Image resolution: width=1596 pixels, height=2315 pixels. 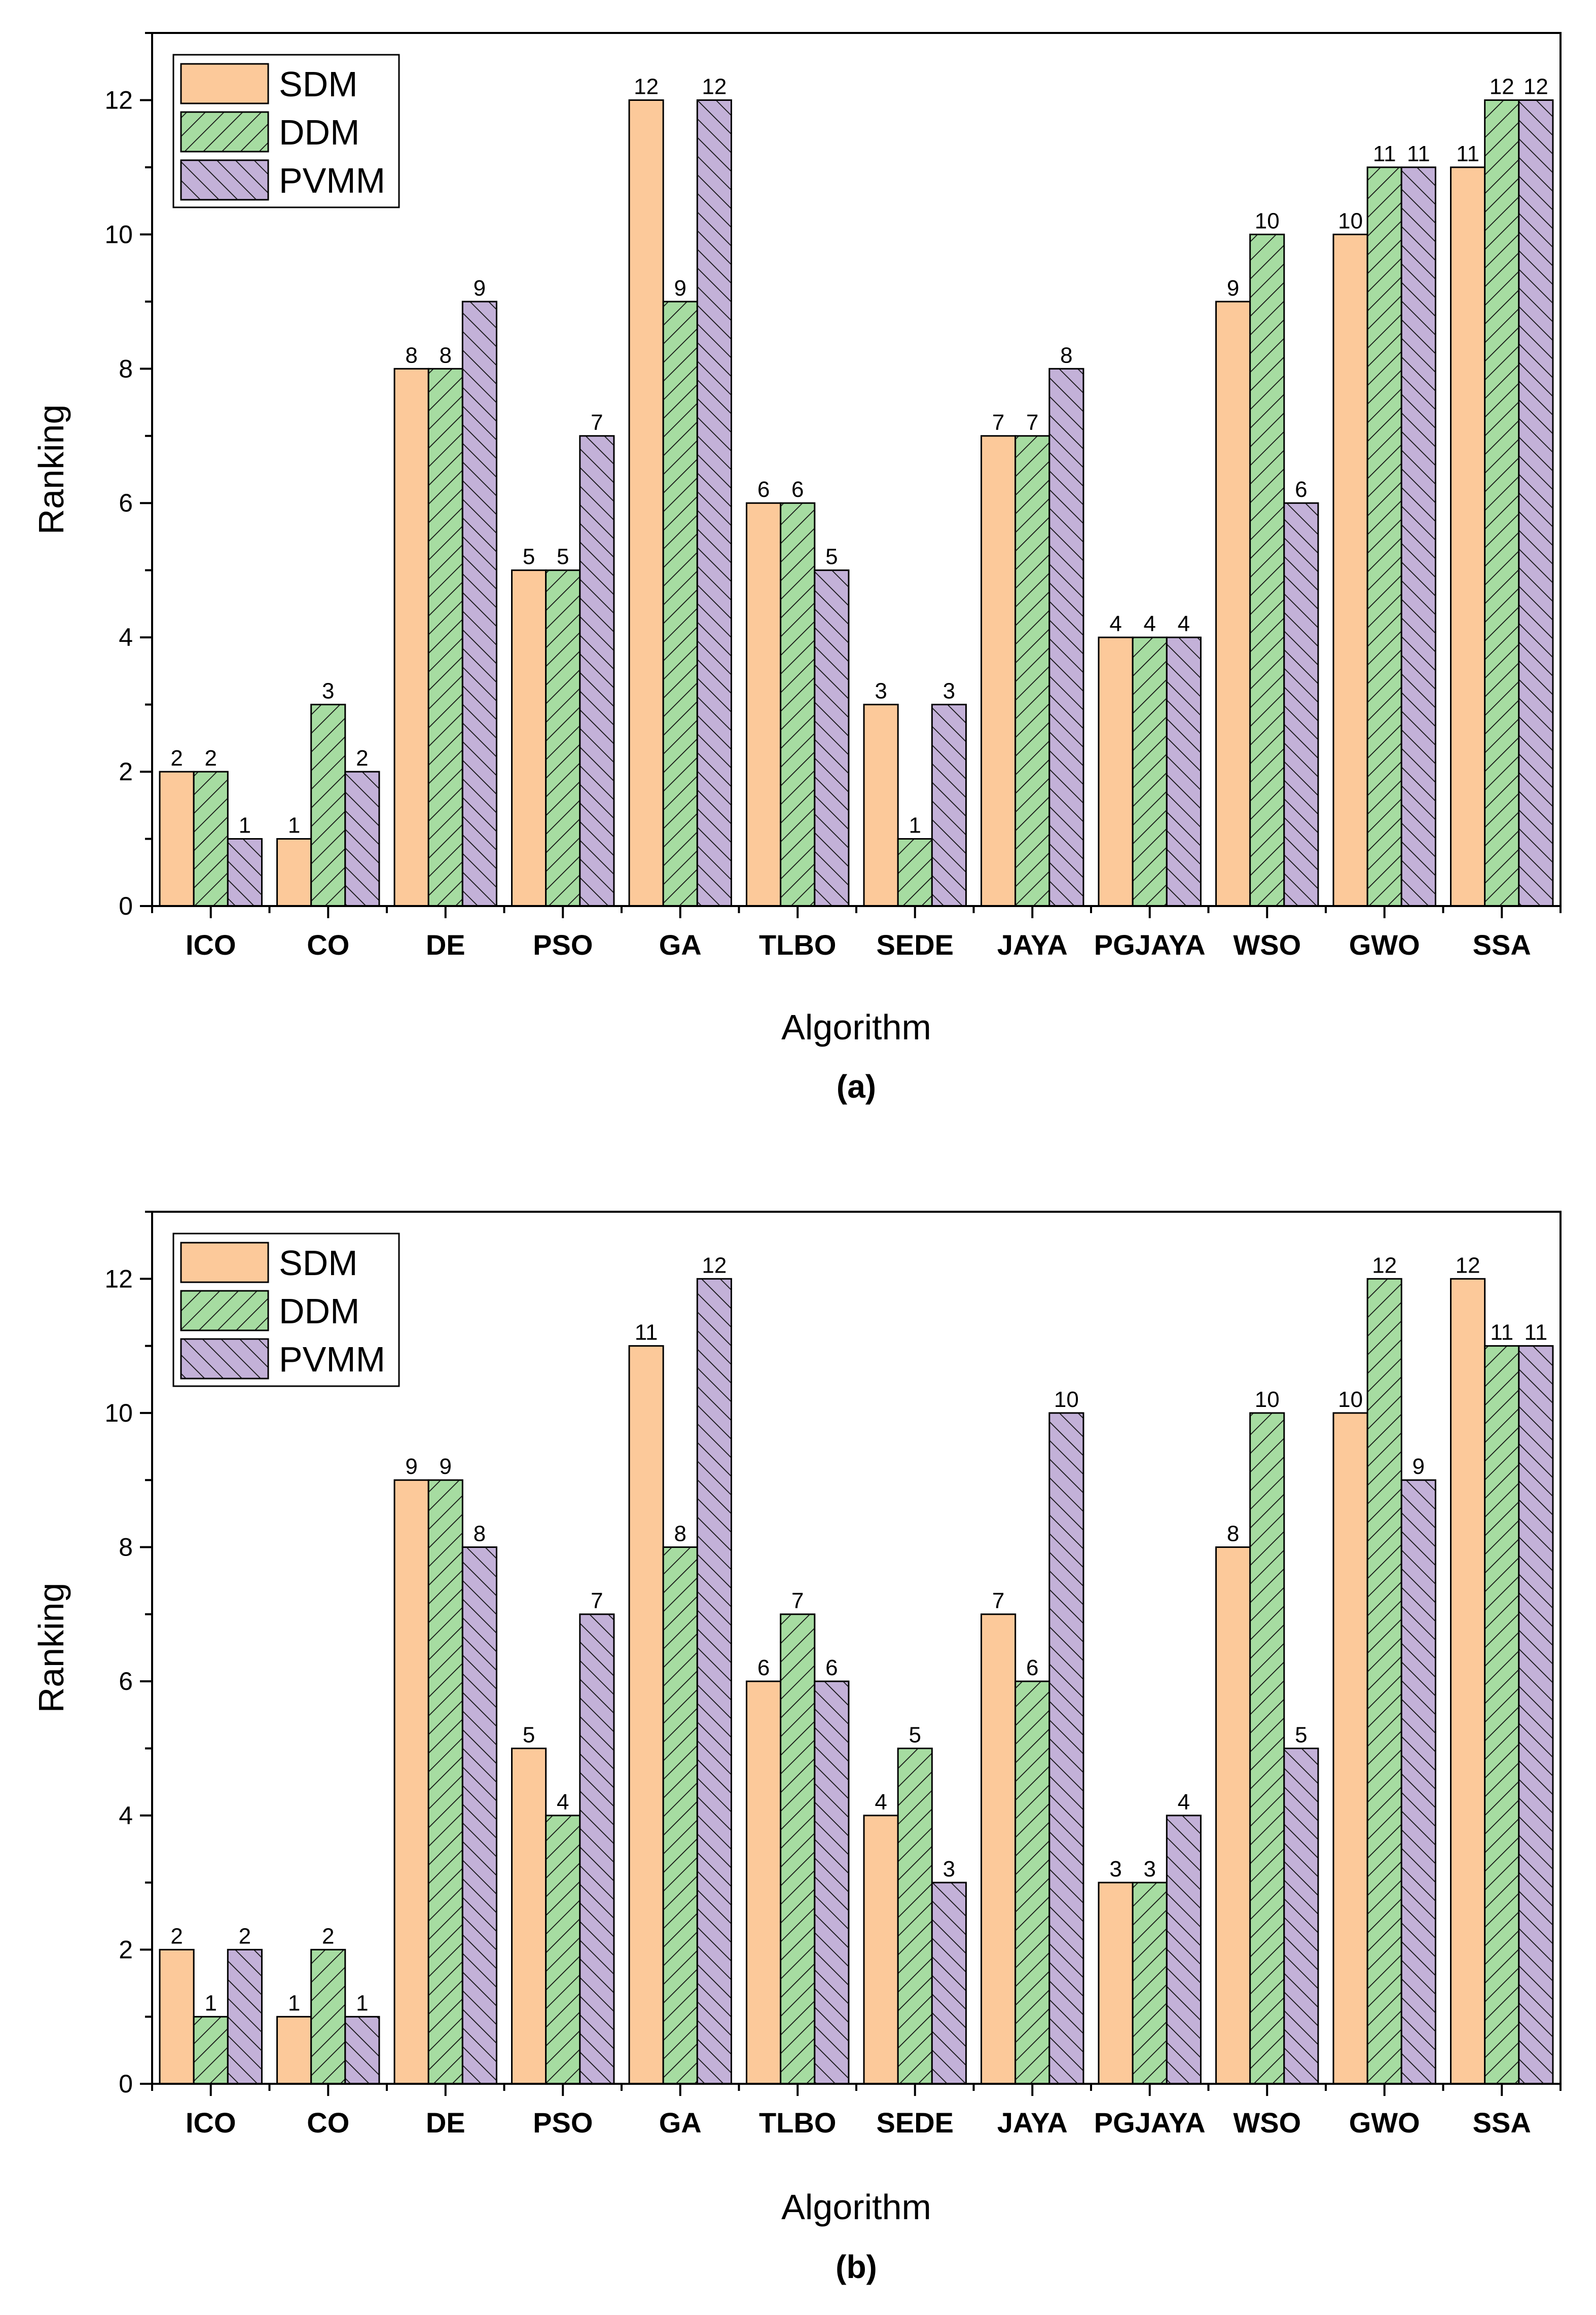 What do you see at coordinates (915, 872) in the screenshot?
I see `bar-ddm-sede` at bounding box center [915, 872].